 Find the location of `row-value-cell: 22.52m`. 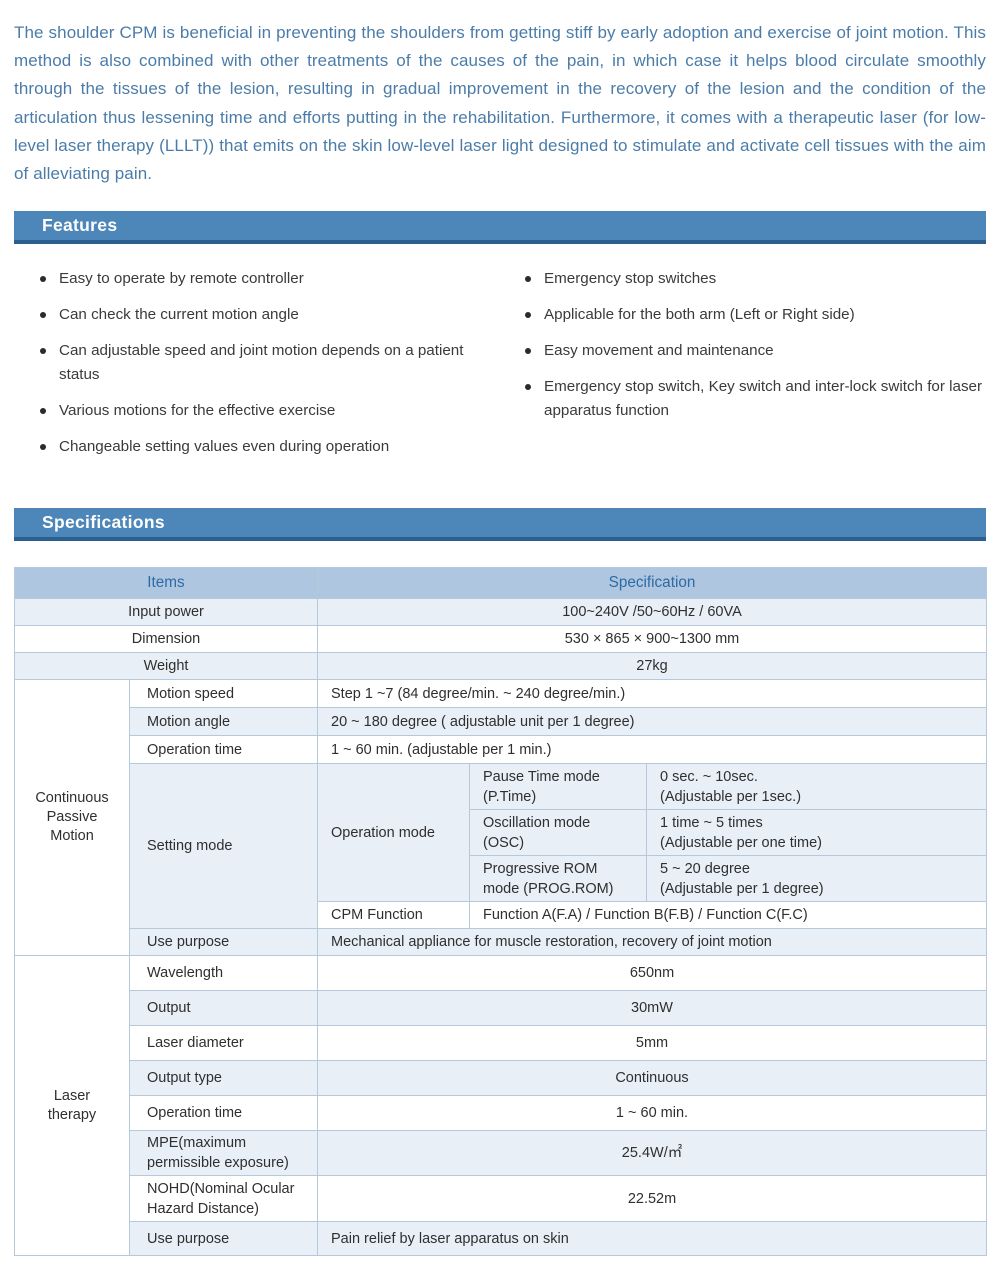

row-value-cell: 22.52m is located at coordinates (652, 1199).